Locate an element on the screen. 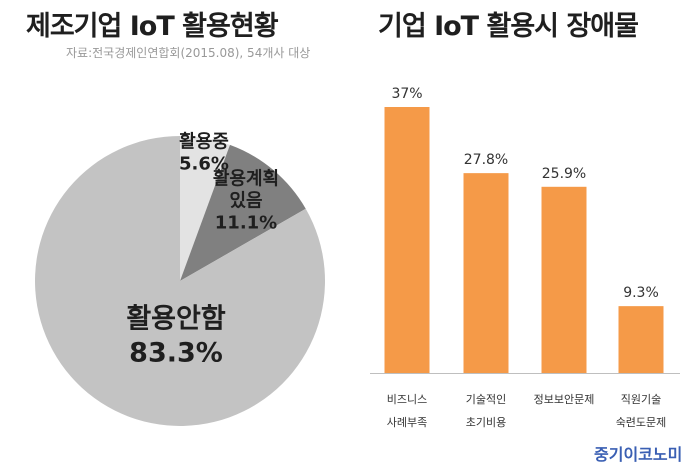  bar-value-label-2: 27.8% is located at coordinates (486, 160).